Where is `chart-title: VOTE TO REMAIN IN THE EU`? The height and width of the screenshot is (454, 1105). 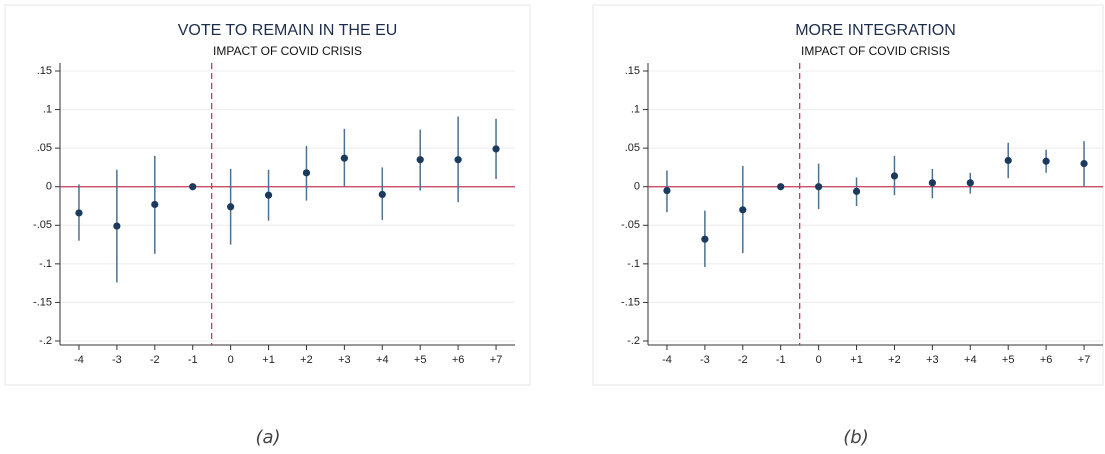
chart-title: VOTE TO REMAIN IN THE EU is located at coordinates (288, 30).